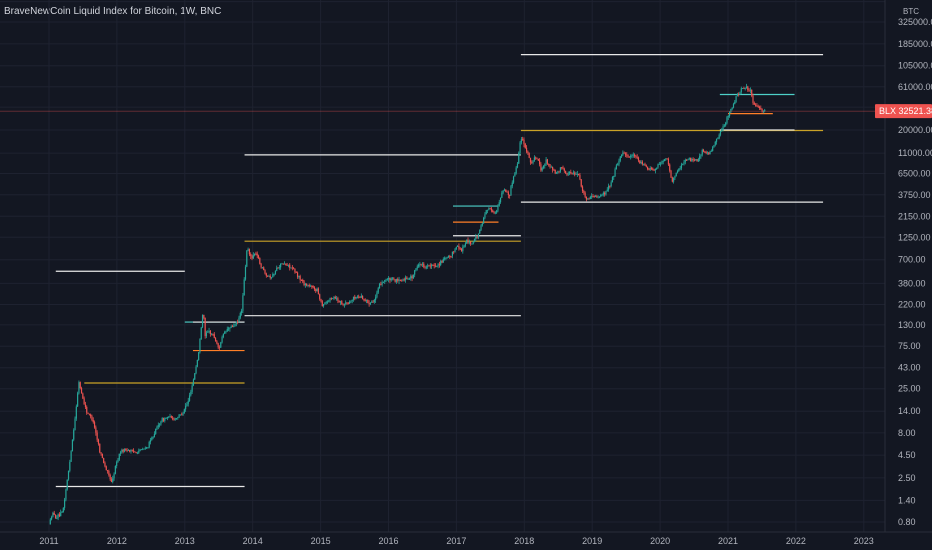  What do you see at coordinates (915, 130) in the screenshot?
I see `y-tick-label: 20000.00` at bounding box center [915, 130].